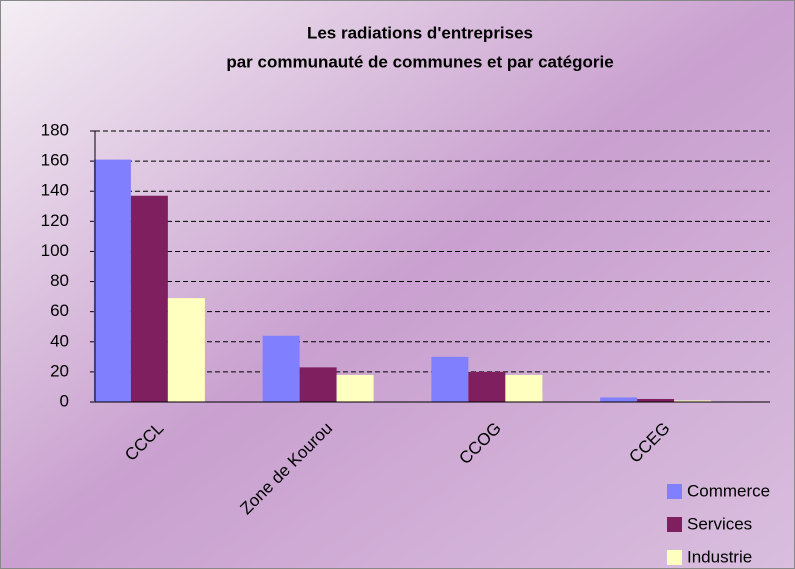 This screenshot has width=795, height=569. I want to click on y-tick-label: 60, so click(59, 310).